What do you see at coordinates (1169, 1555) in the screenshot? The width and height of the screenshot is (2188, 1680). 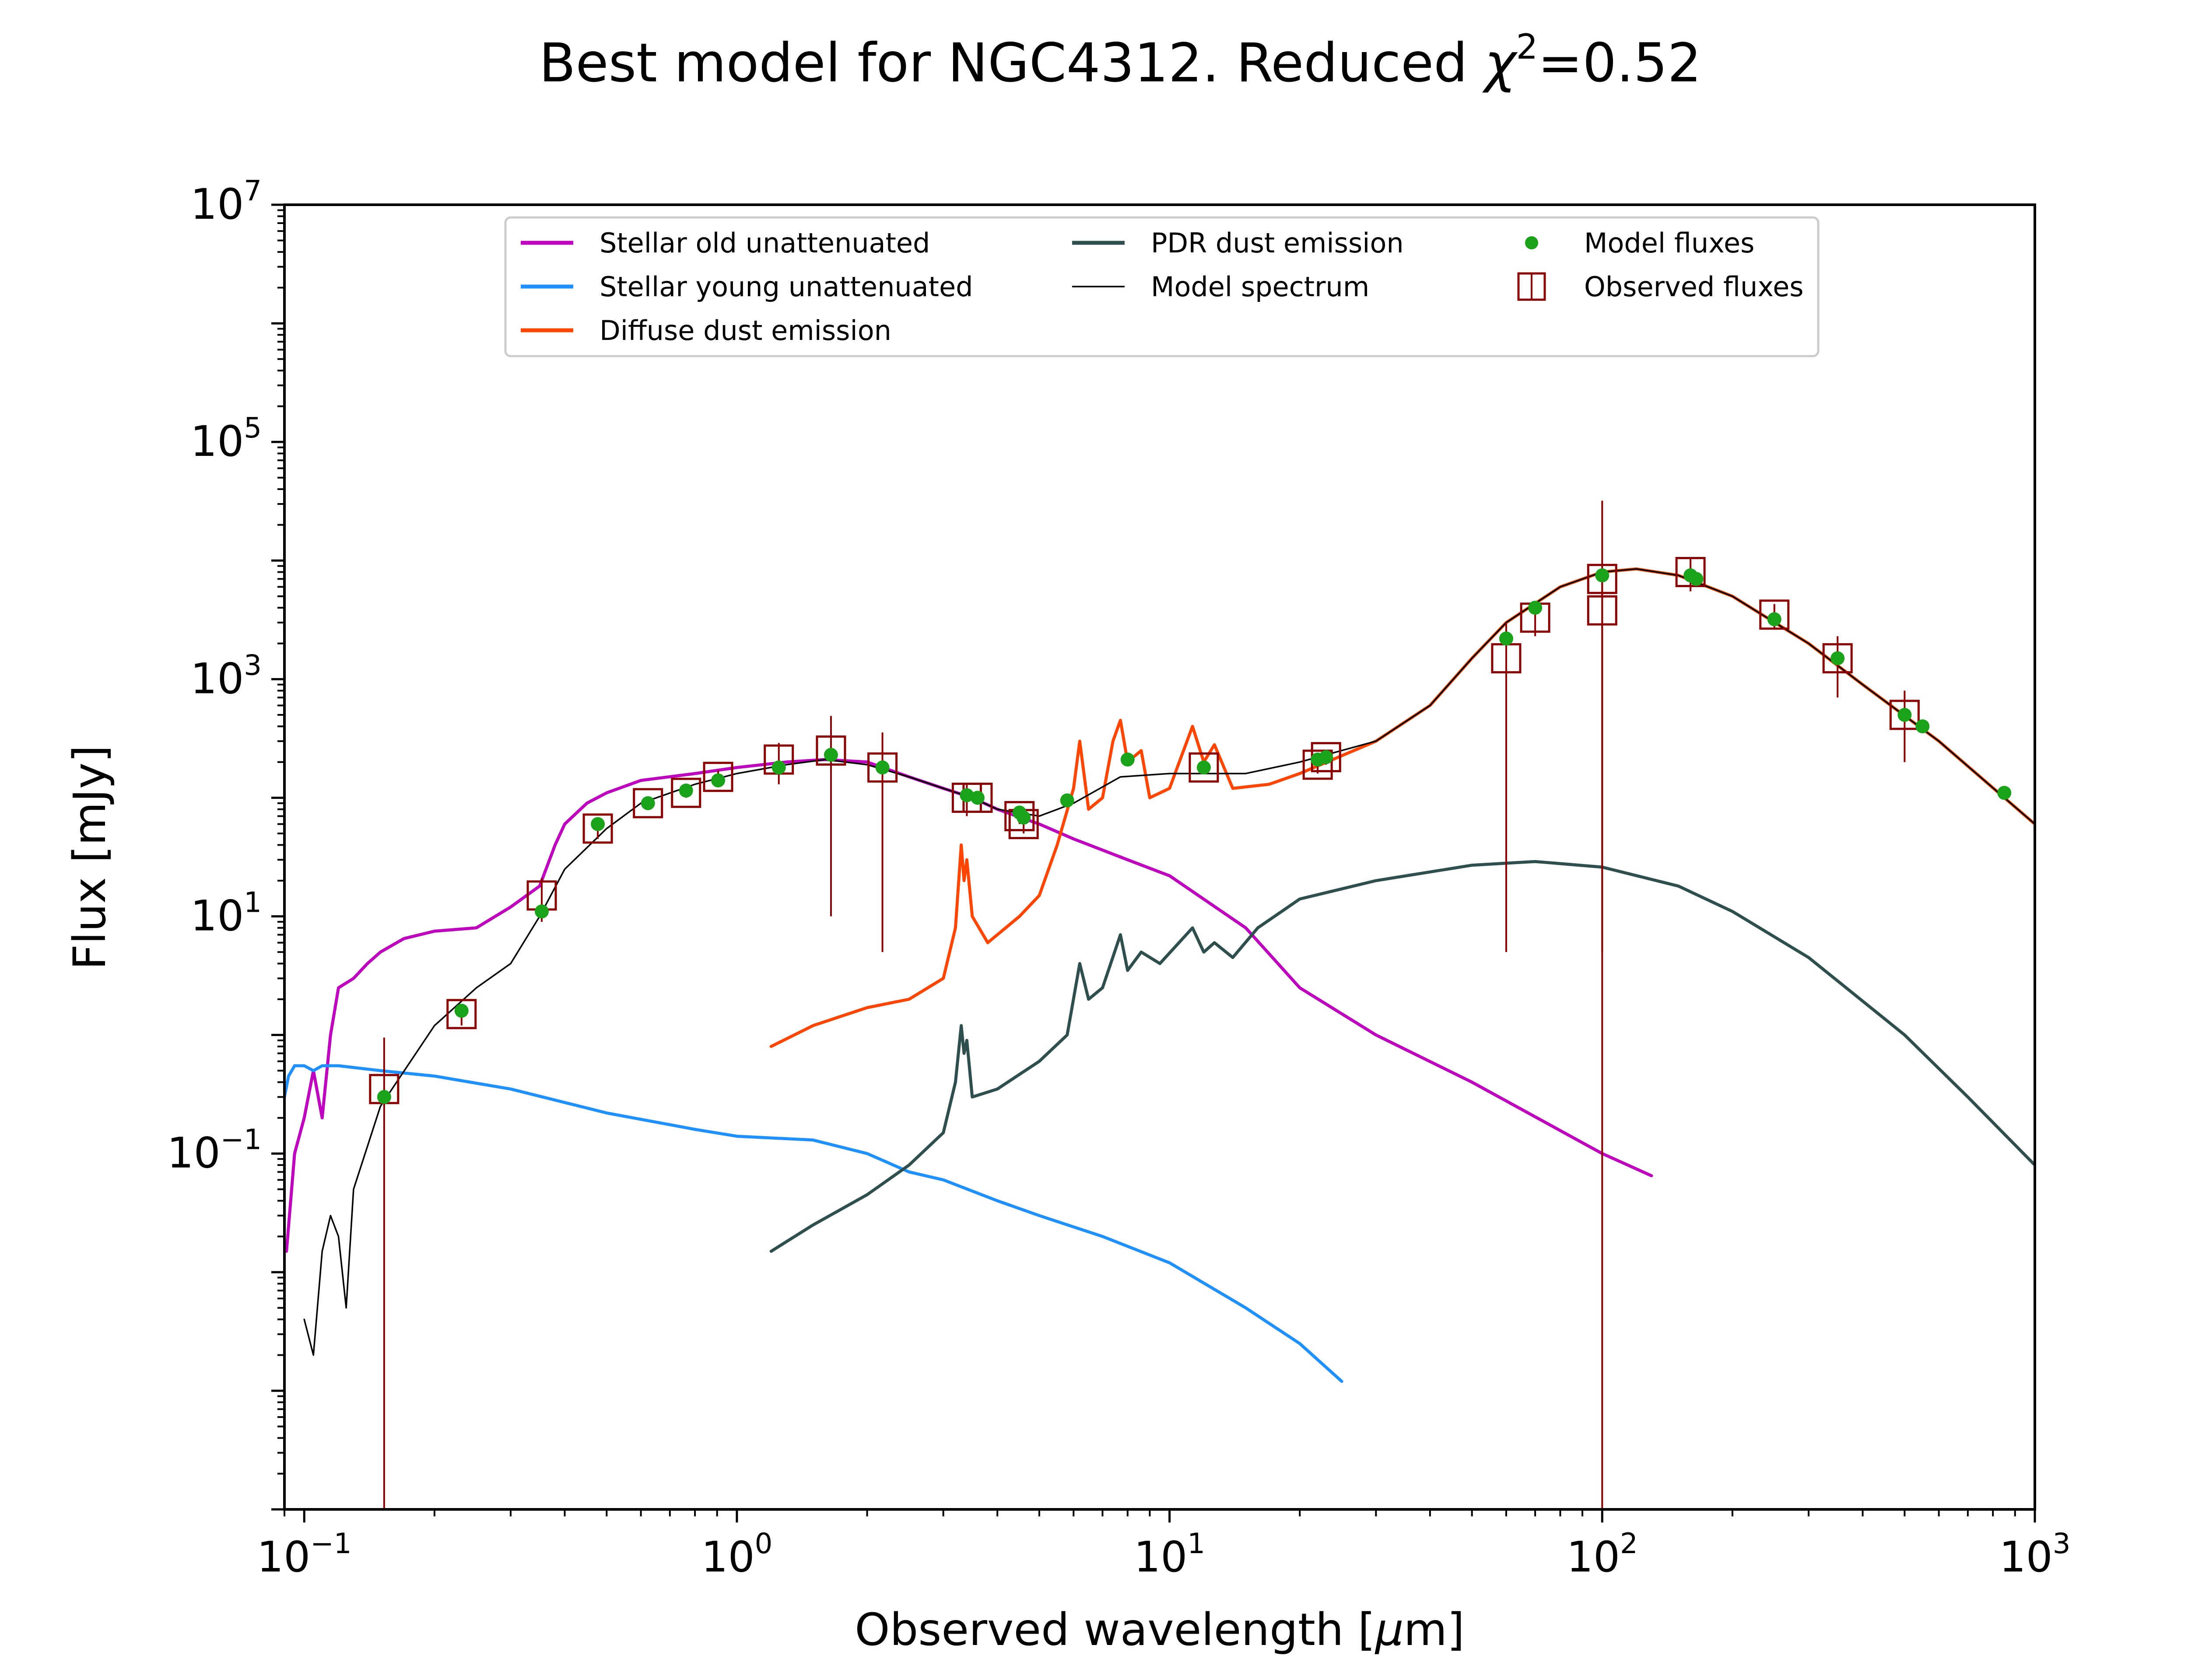 I see `x-tick-label: 10¹` at bounding box center [1169, 1555].